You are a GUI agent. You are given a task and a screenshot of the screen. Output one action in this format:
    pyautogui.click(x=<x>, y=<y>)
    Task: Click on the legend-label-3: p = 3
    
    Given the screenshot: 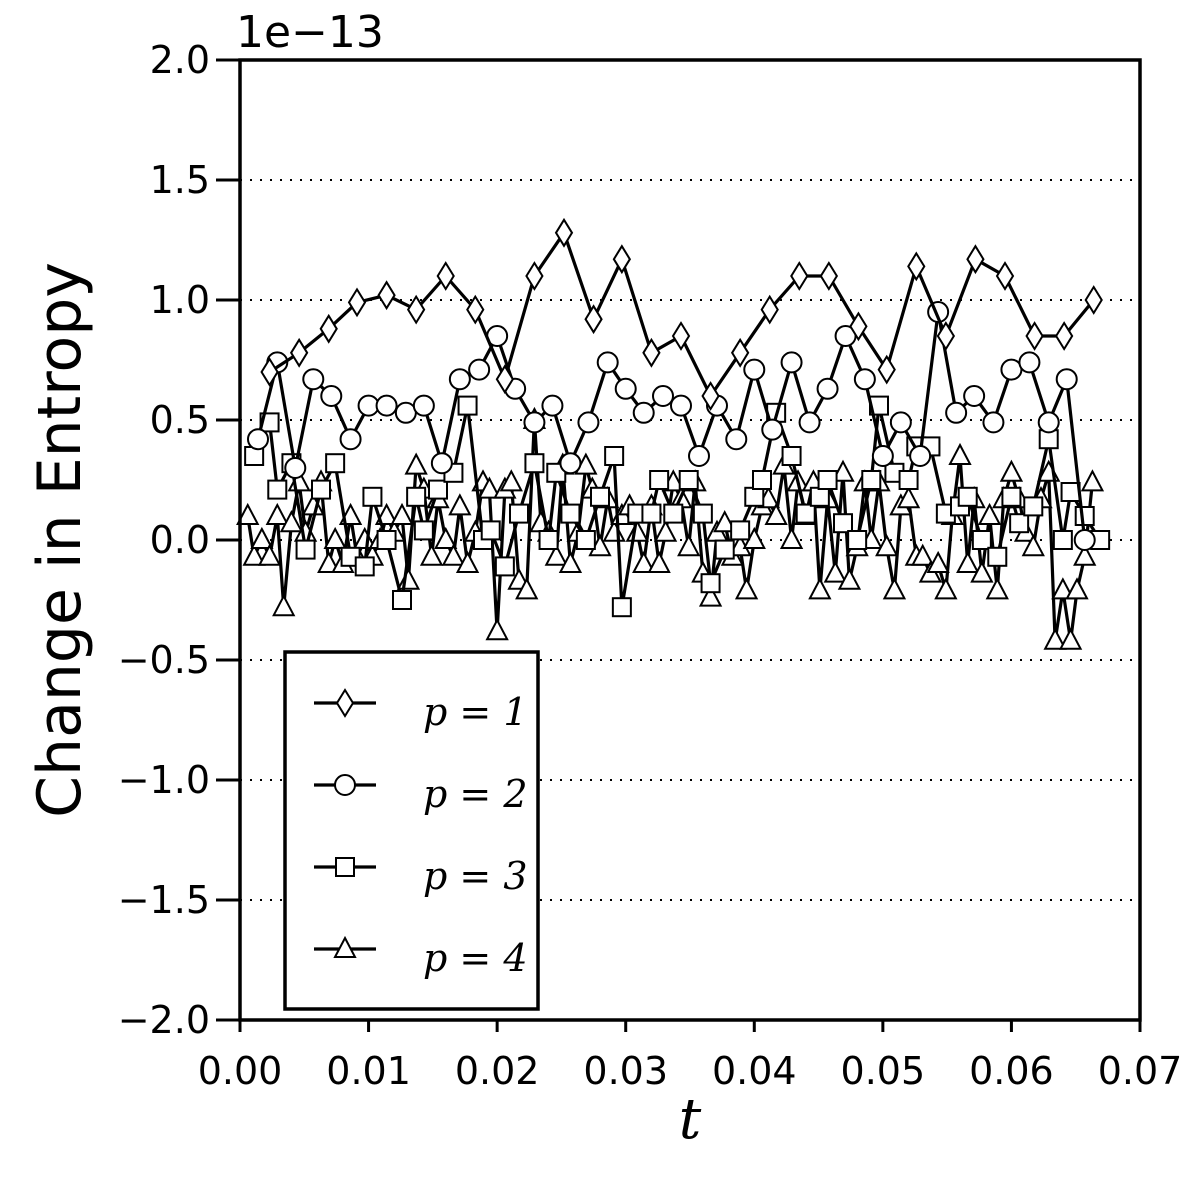 What is the action you would take?
    pyautogui.click(x=475, y=876)
    